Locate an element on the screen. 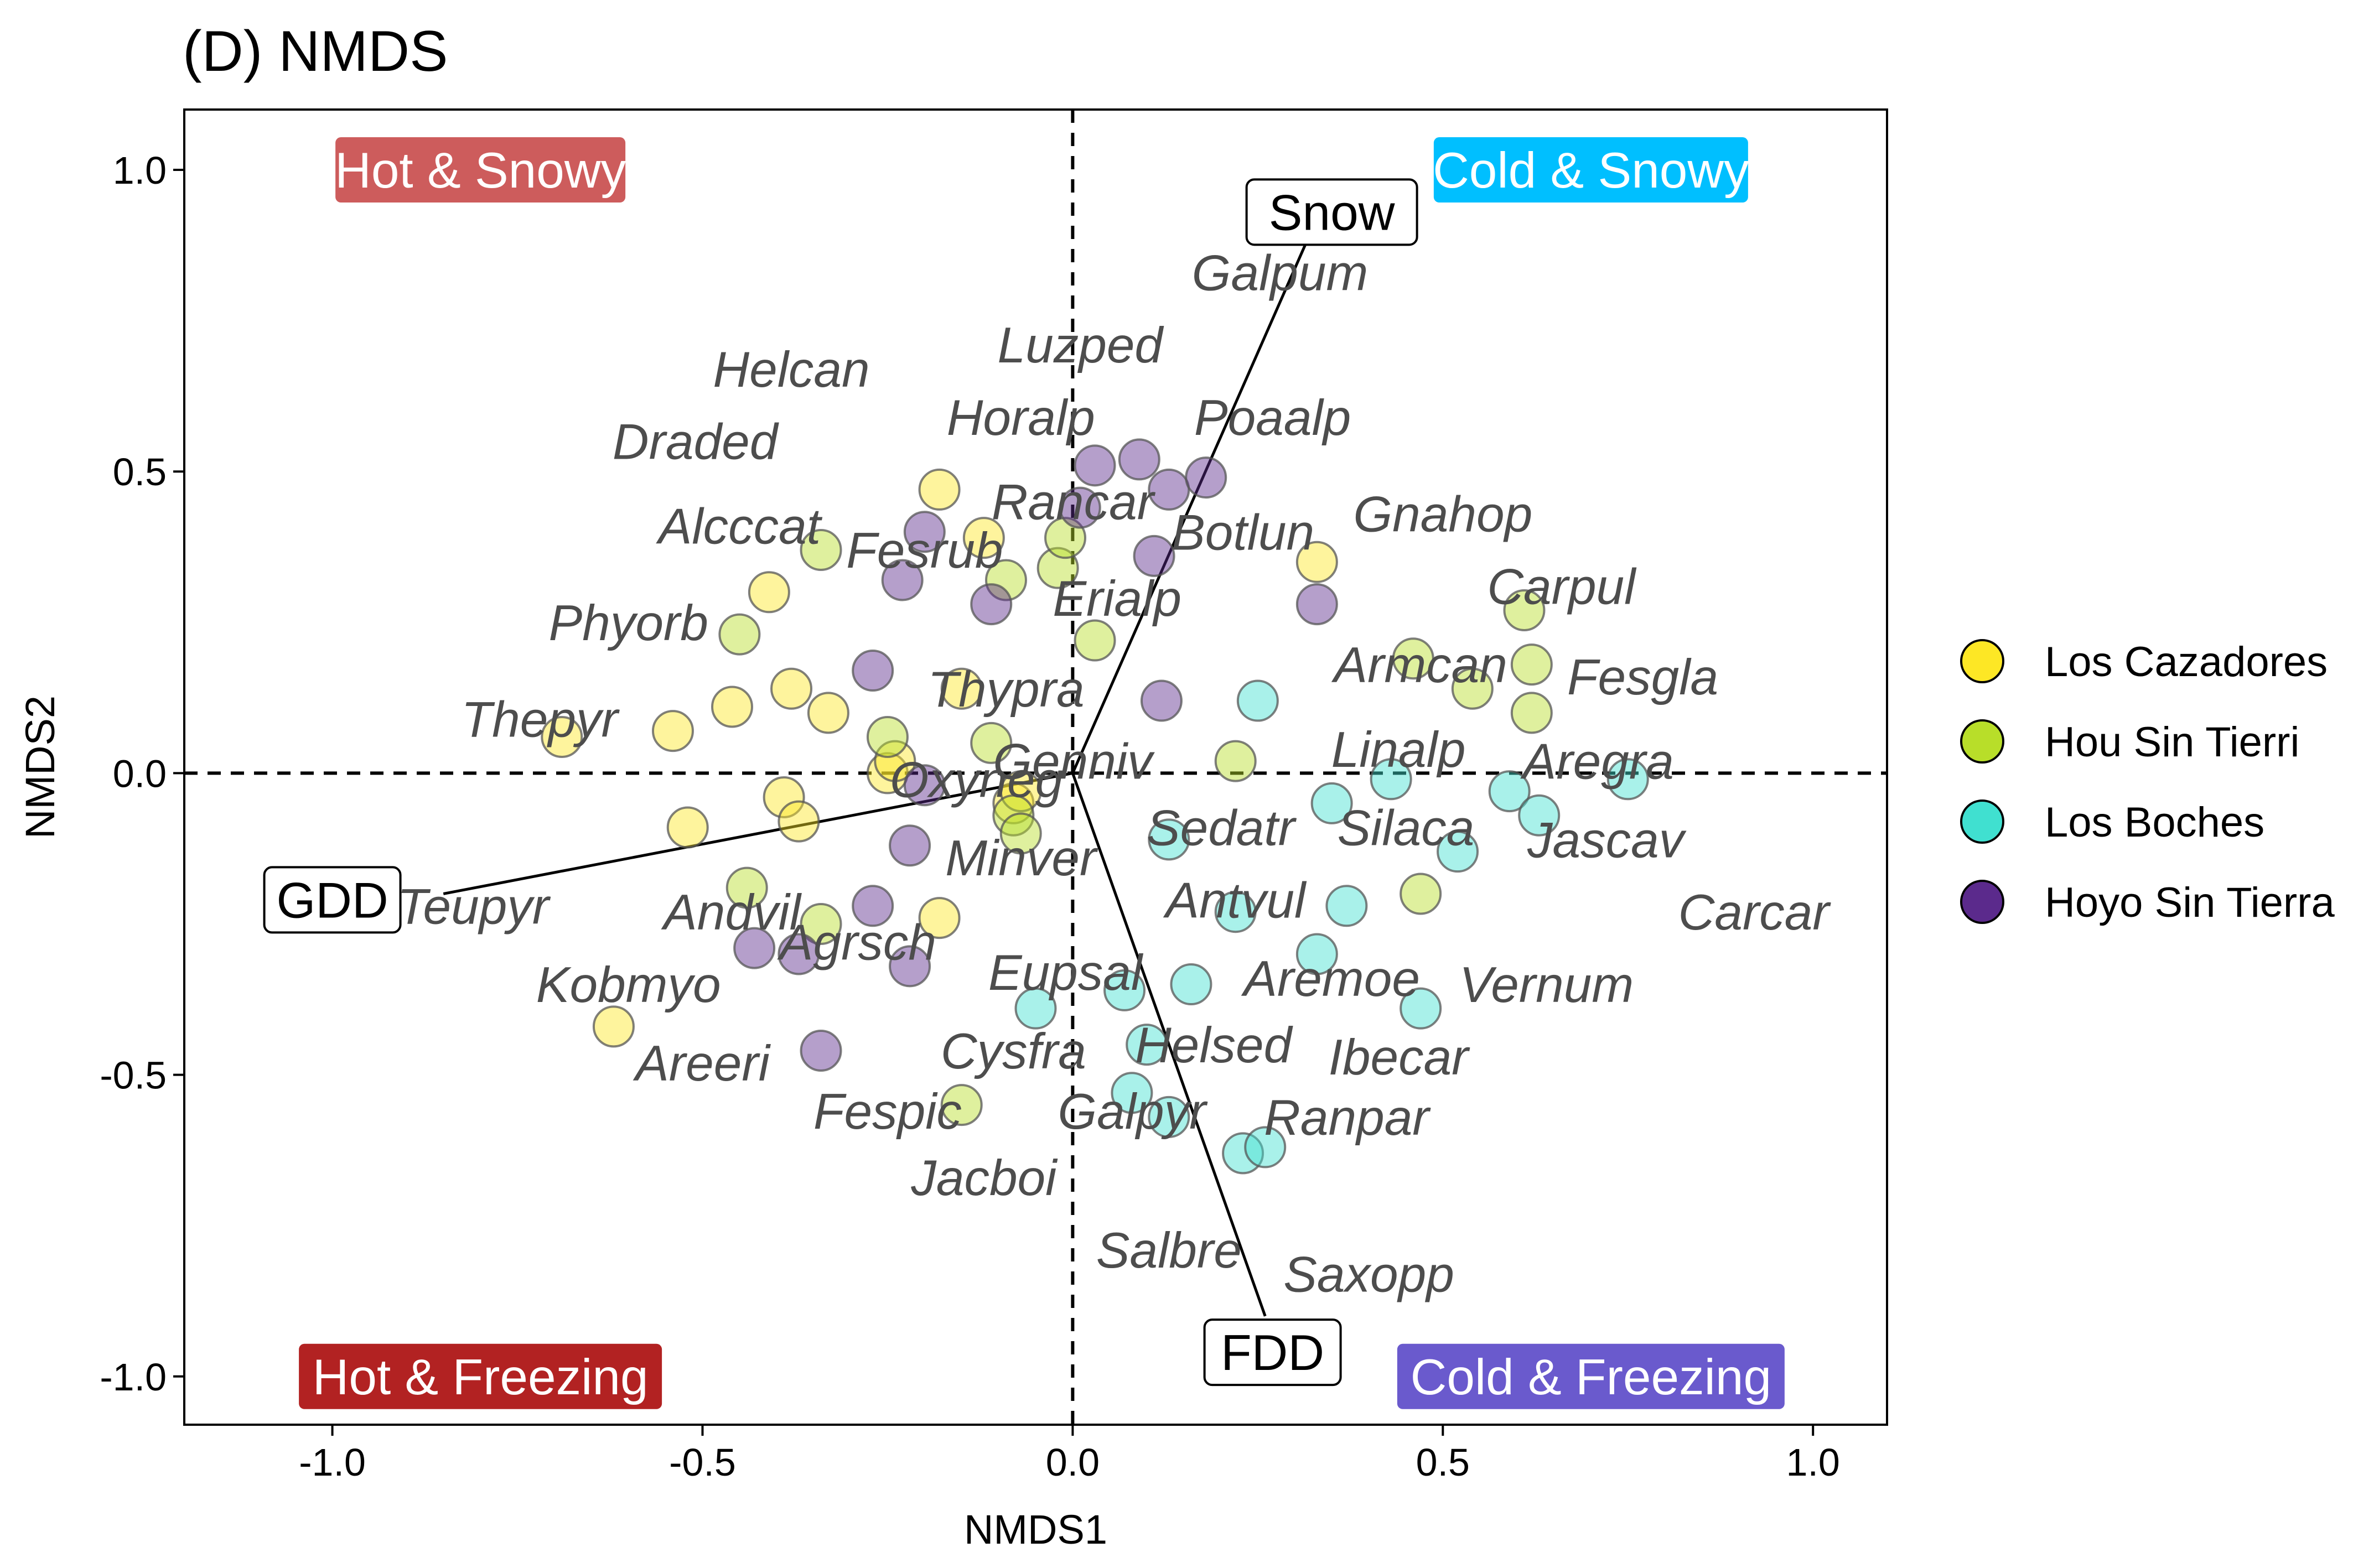  vector-label-fdd: FDD is located at coordinates (1272, 1353).